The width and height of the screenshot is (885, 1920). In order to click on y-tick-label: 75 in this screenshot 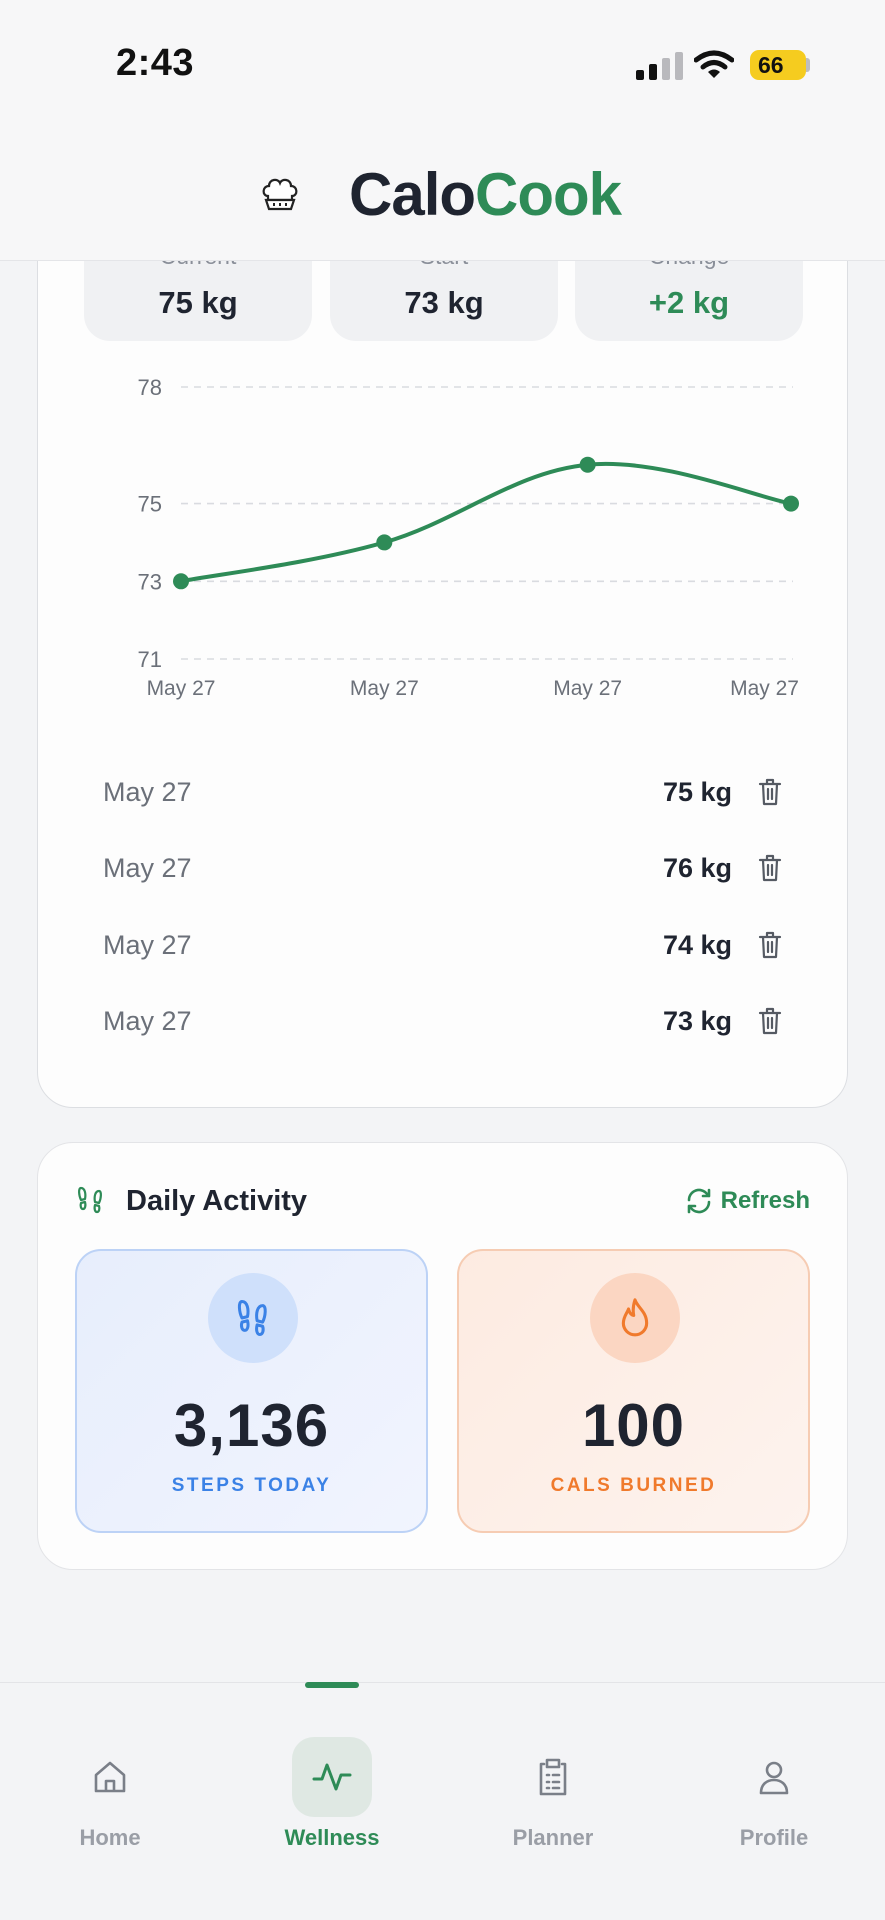, I will do `click(150, 504)`.